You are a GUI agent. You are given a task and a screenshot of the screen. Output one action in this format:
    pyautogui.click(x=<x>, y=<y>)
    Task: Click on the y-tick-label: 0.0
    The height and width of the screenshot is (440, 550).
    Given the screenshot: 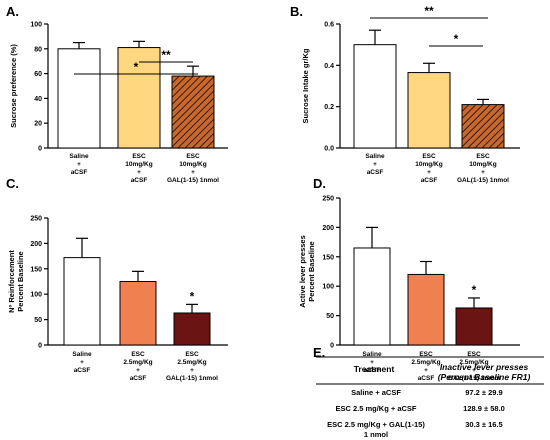 What is the action you would take?
    pyautogui.click(x=329, y=149)
    